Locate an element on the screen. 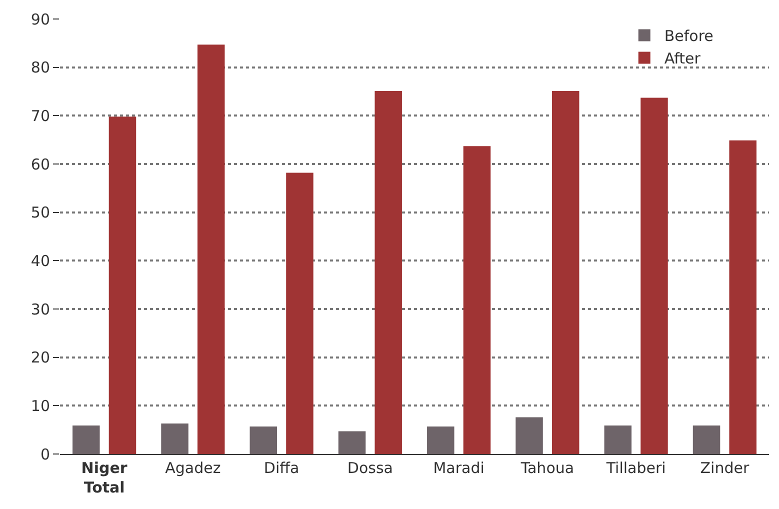 The height and width of the screenshot is (509, 779). y-tick-label: 50 is located at coordinates (40, 213).